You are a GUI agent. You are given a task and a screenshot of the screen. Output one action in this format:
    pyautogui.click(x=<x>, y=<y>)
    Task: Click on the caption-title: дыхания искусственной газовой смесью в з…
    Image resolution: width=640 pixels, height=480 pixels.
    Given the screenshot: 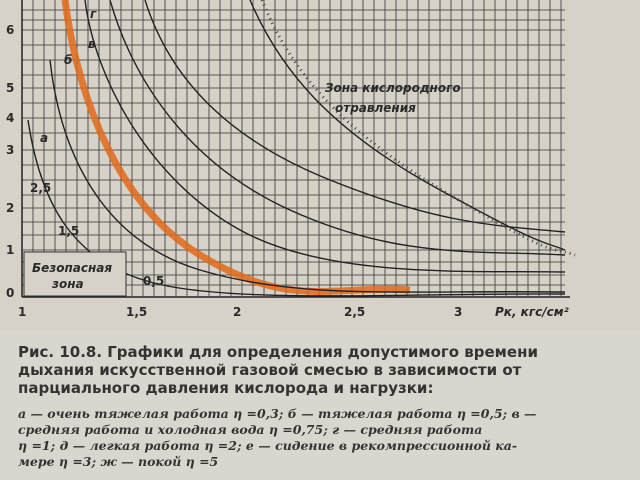 What is the action you would take?
    pyautogui.click(x=270, y=370)
    